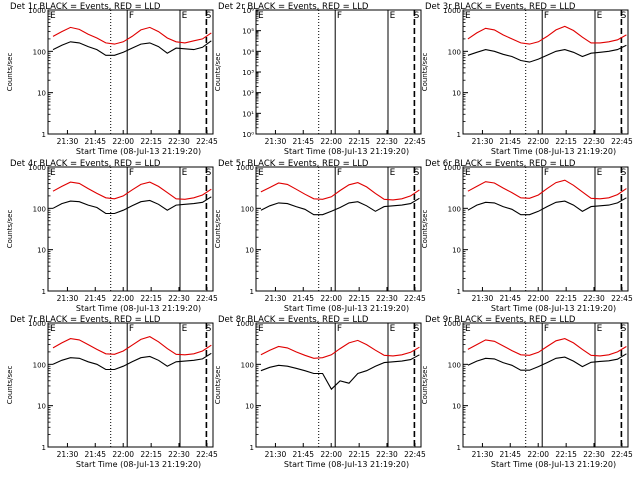 This screenshot has height=480, width=640. Describe the element at coordinates (359, 141) in the screenshot. I see `x-tick-label: 22:15` at that location.